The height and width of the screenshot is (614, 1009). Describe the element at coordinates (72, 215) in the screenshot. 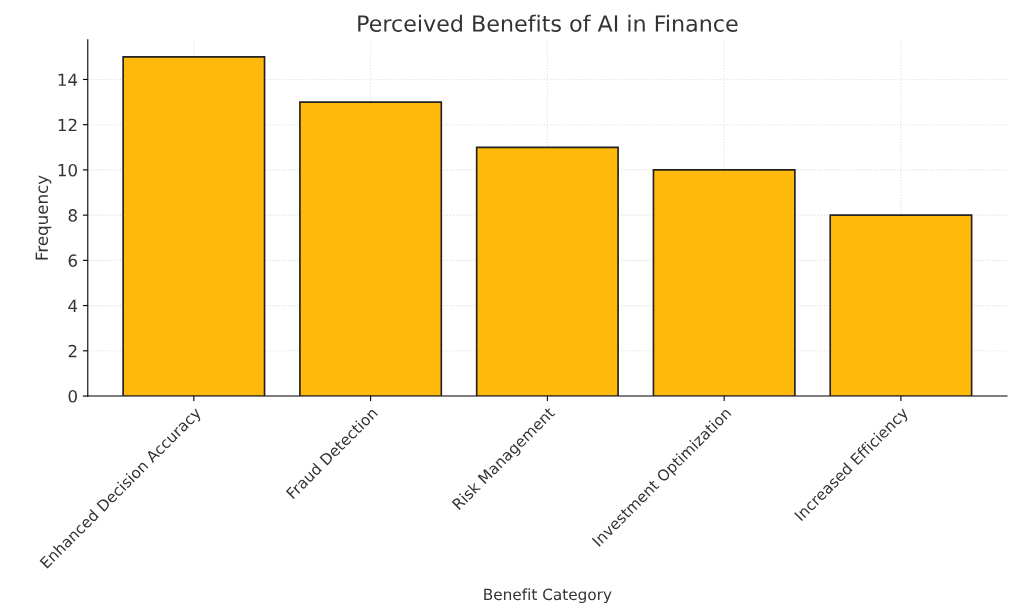

I see `y-tick-label: 8` at that location.